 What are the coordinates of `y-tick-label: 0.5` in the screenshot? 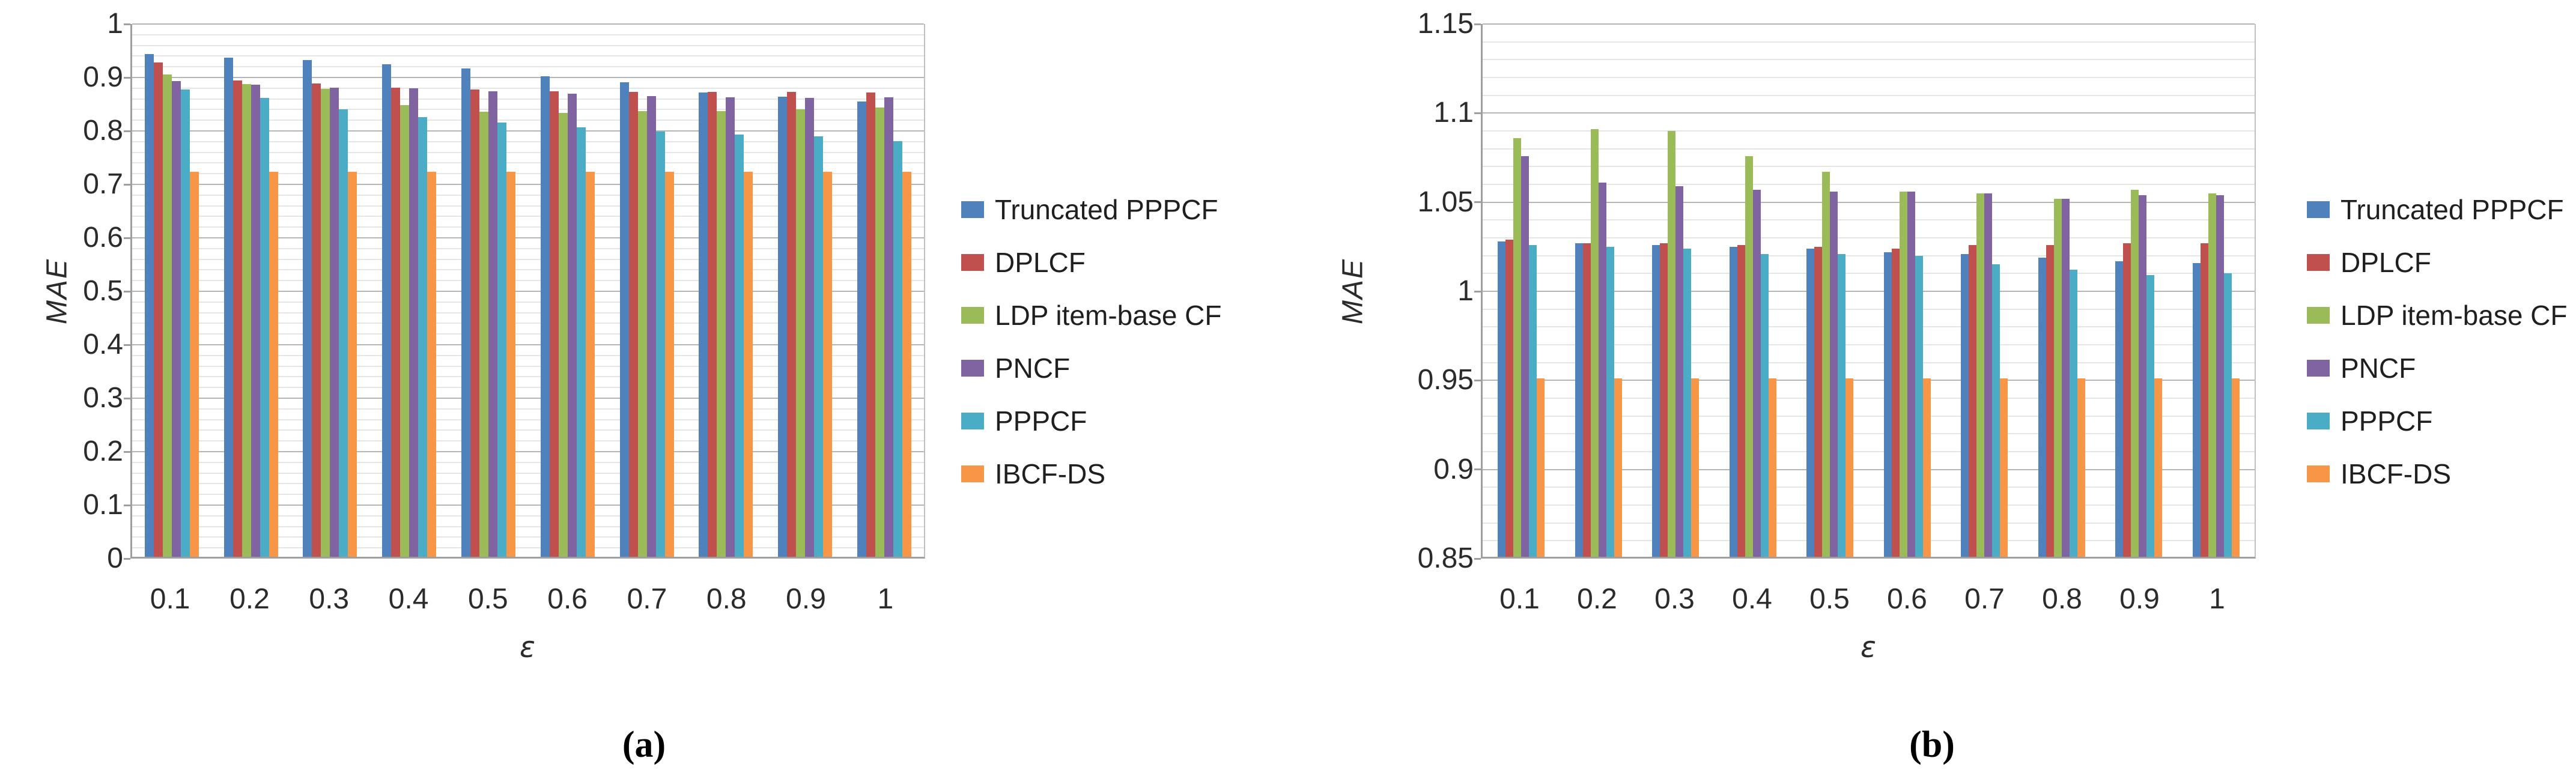 It's located at (103, 291).